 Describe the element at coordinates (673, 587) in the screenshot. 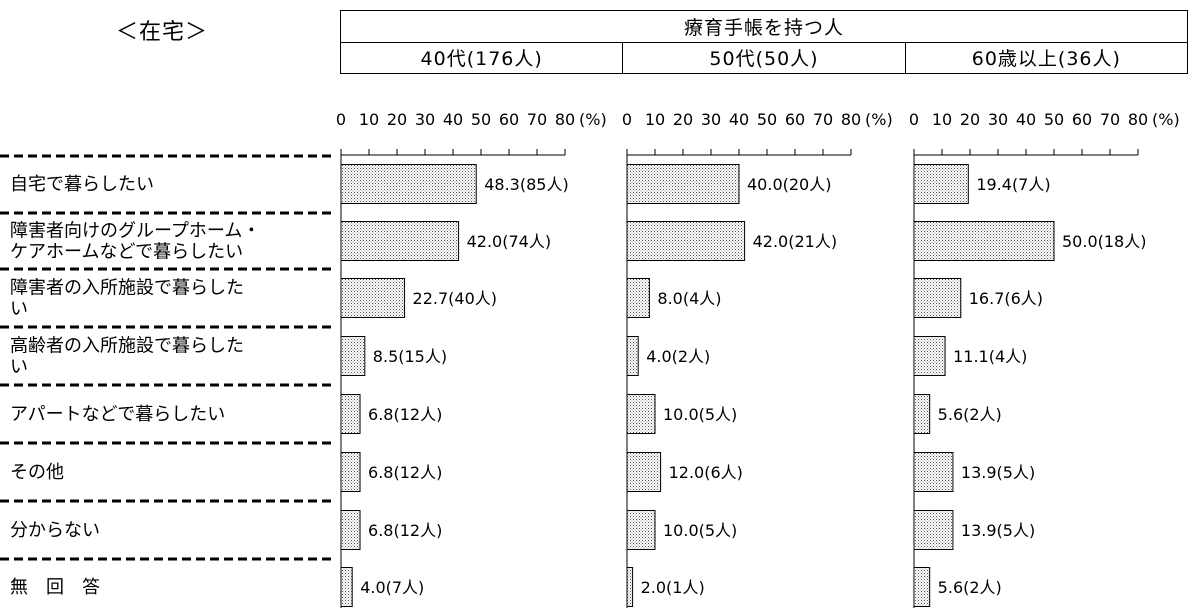

I see `bar-value-label: 2.0(1人)` at that location.